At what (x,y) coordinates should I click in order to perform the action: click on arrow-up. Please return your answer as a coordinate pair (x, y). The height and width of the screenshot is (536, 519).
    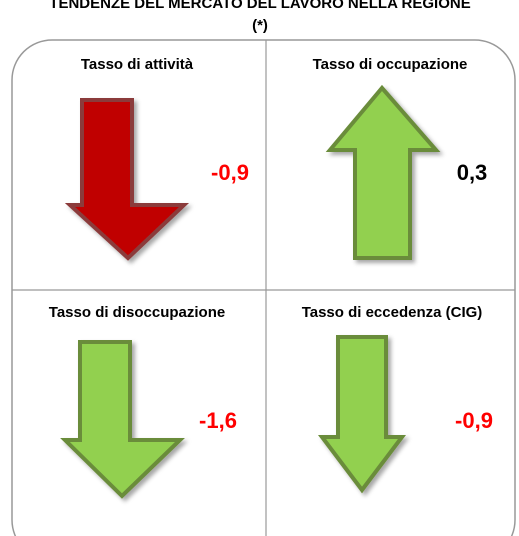
    Looking at the image, I should click on (383, 172).